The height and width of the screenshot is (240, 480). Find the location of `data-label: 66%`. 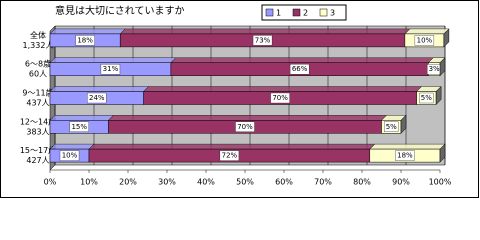

data-label: 66% is located at coordinates (300, 69).